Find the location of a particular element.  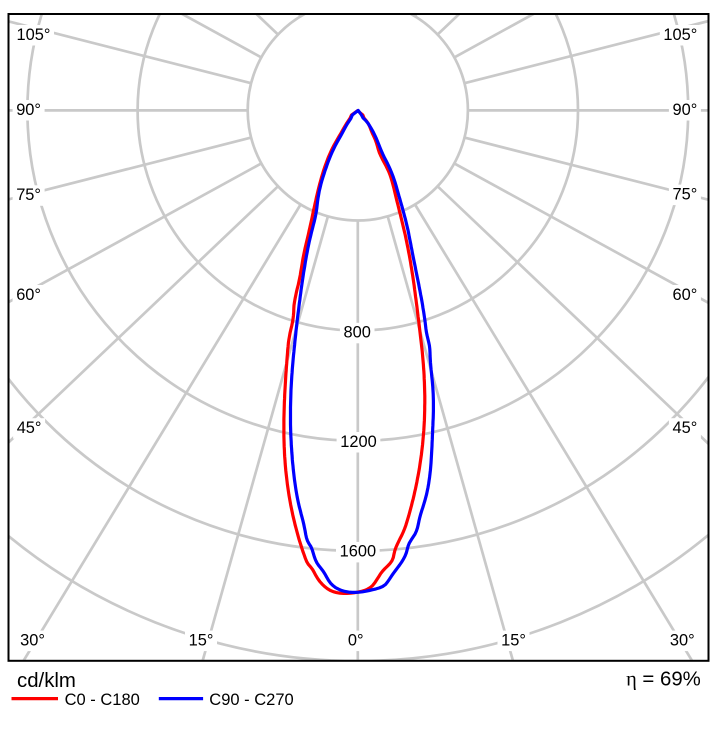

svg-text: C90 - C270 is located at coordinates (251, 700).